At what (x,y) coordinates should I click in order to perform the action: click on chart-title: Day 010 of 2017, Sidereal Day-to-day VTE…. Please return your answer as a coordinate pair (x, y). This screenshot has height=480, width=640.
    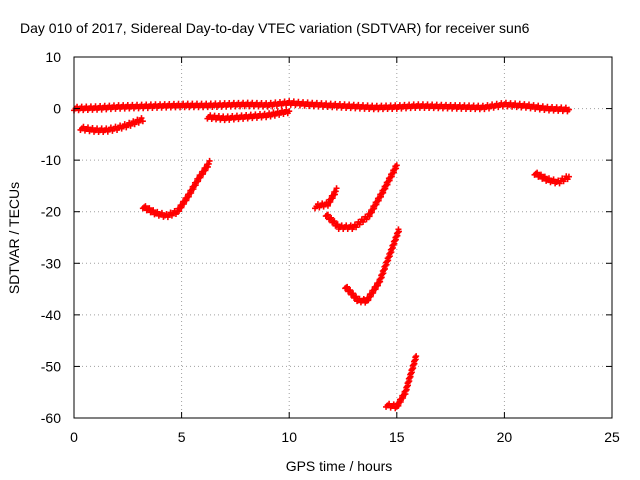
    Looking at the image, I should click on (275, 28).